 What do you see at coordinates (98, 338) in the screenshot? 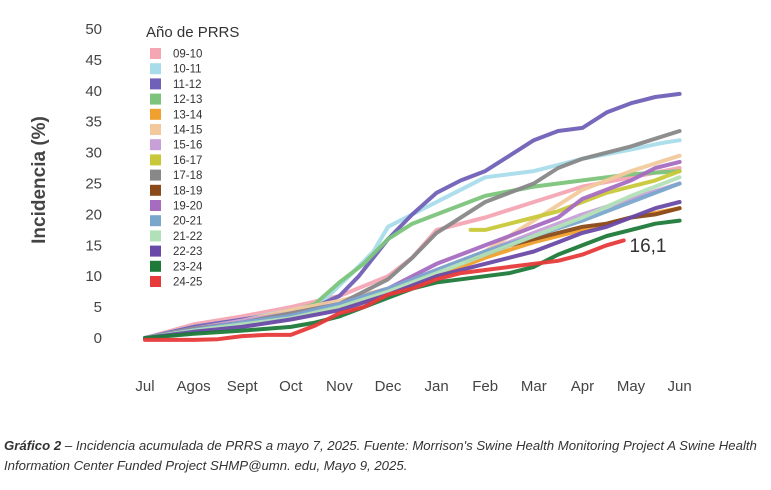
I see `y-tick-label: 0` at bounding box center [98, 338].